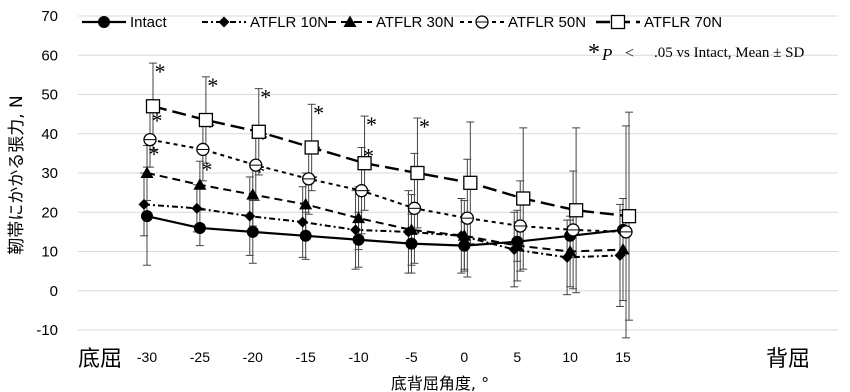  Describe the element at coordinates (224, 22) in the screenshot. I see `legend-marker-atflr-10n` at that location.